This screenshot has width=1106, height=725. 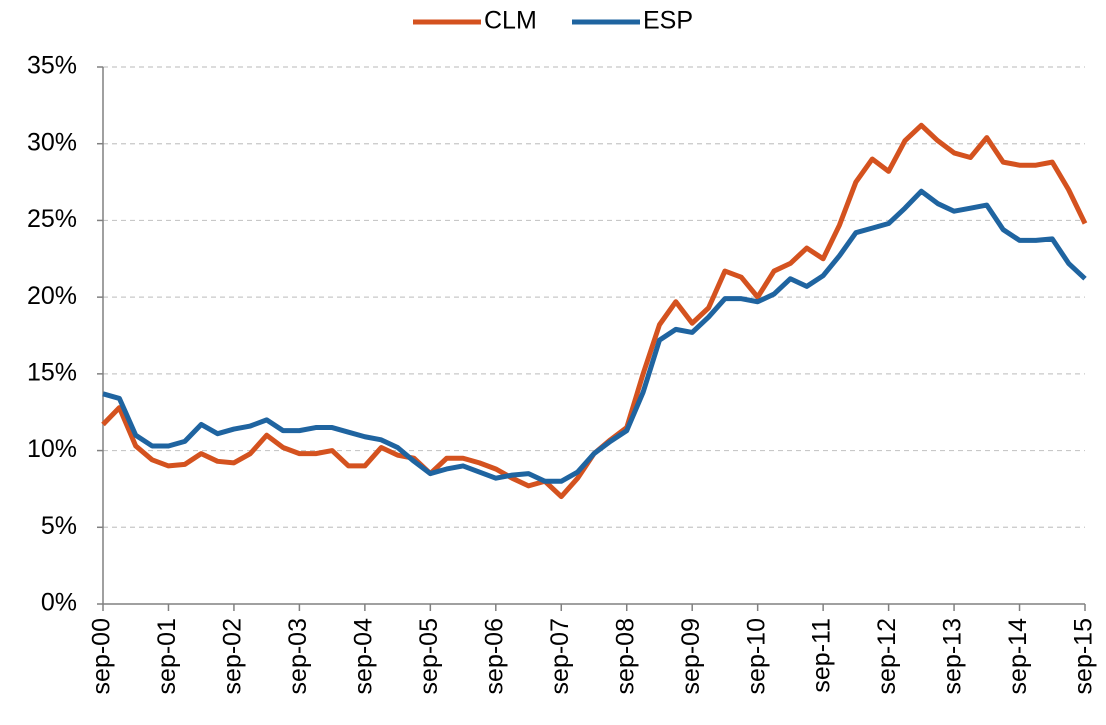 What do you see at coordinates (822, 655) in the screenshot?
I see `x-tick-label: sep-11` at bounding box center [822, 655].